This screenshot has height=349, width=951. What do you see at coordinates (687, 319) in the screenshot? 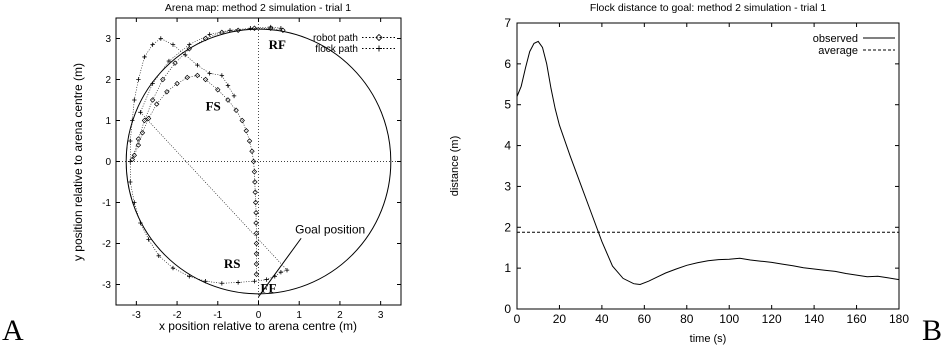
I see `distance-x-tick-label: 80` at bounding box center [687, 319].